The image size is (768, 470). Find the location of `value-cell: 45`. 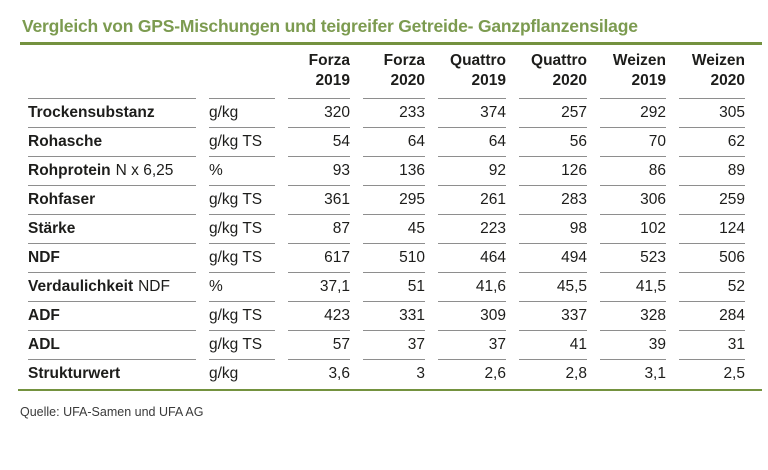

value-cell: 45 is located at coordinates (394, 229).